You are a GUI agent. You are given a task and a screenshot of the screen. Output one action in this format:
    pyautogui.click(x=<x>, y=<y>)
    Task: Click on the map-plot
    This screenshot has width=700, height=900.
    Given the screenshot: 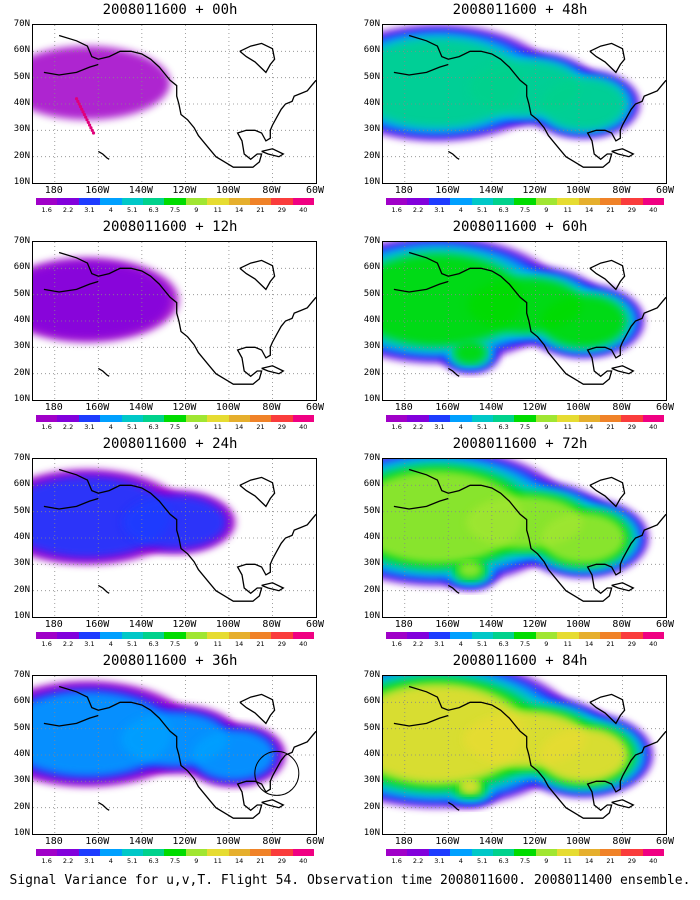 What is the action you would take?
    pyautogui.click(x=524, y=104)
    